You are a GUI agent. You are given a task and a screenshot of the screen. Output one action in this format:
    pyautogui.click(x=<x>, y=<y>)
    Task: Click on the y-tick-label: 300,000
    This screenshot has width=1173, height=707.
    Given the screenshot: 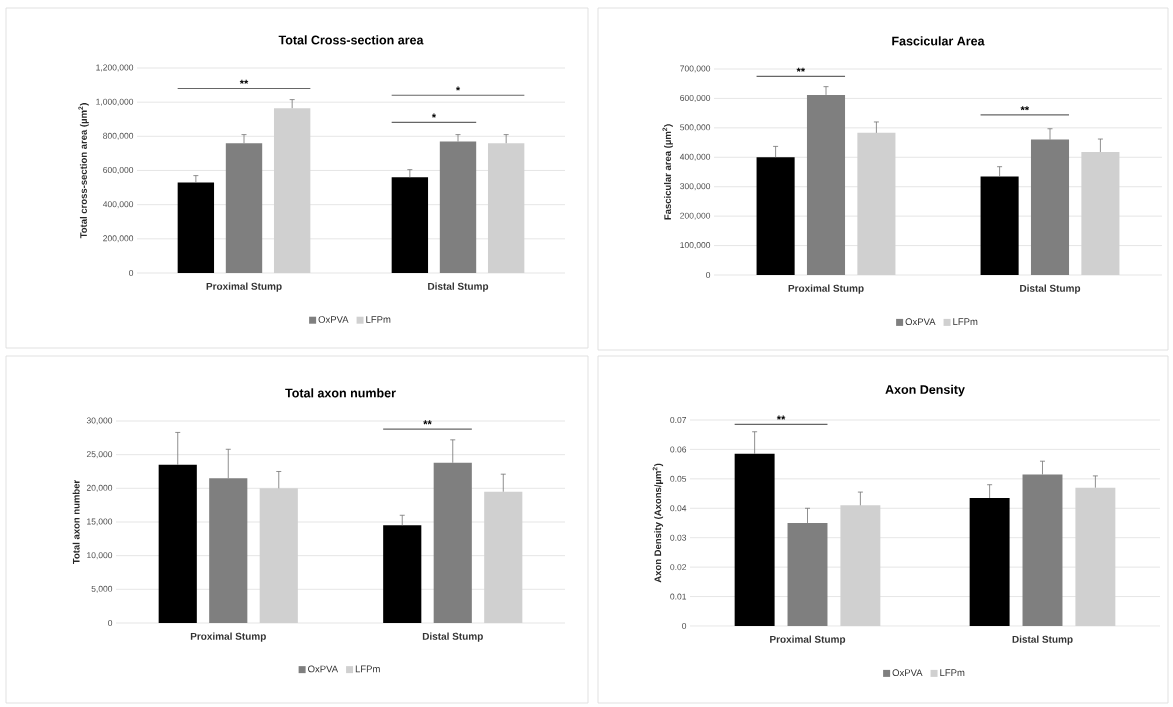 What is the action you would take?
    pyautogui.click(x=695, y=187)
    